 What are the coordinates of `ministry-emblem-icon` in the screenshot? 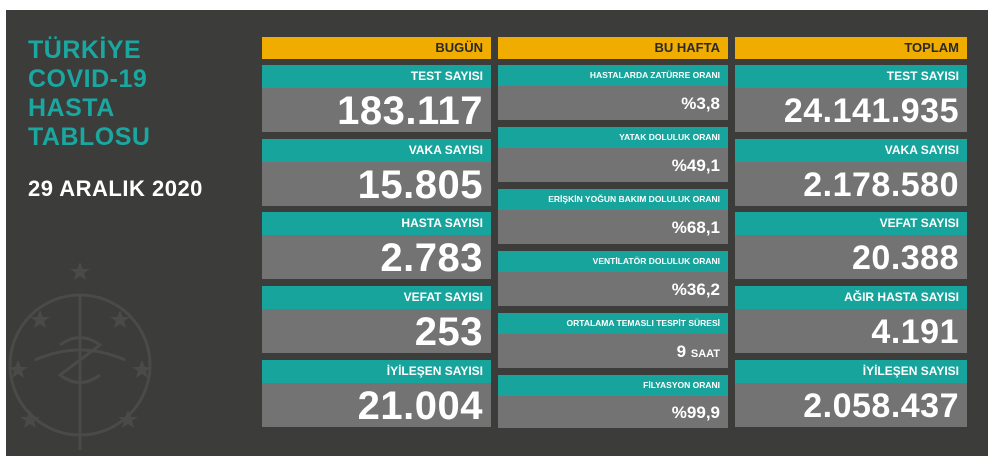 It's located at (80, 356).